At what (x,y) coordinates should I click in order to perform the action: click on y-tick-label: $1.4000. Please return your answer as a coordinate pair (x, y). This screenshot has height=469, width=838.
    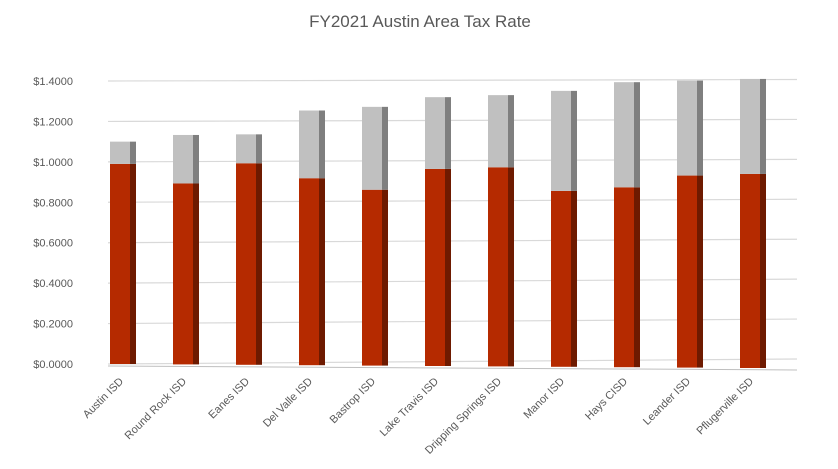
    Looking at the image, I should click on (53, 82).